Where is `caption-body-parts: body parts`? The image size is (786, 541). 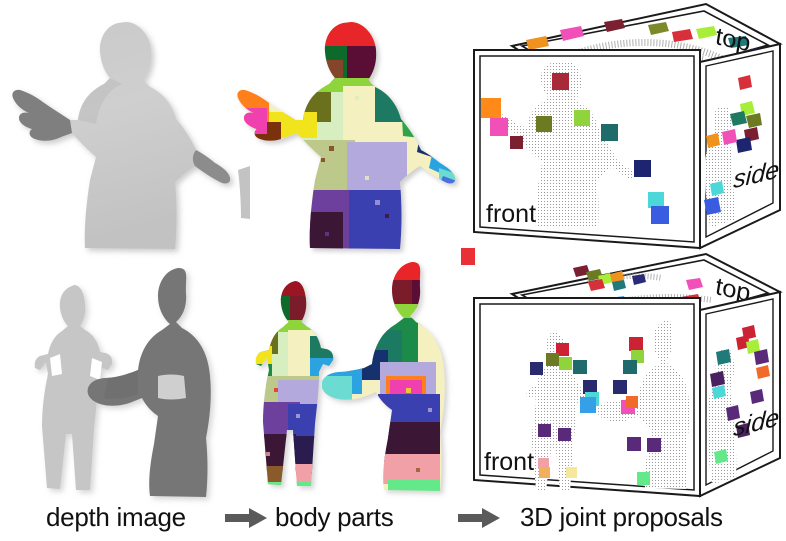 caption-body-parts: body parts is located at coordinates (334, 517).